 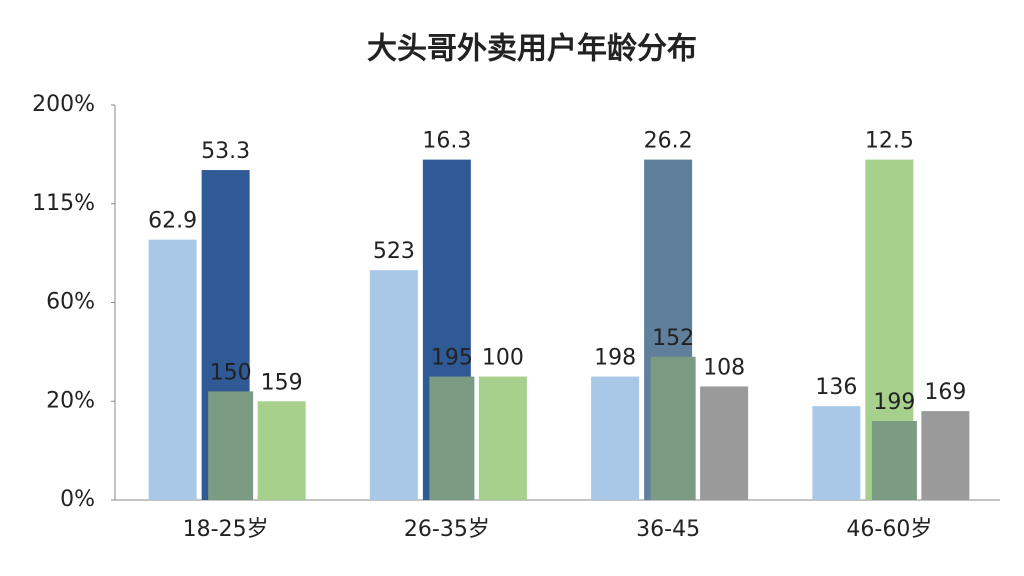 I want to click on bar-annotation: 108, so click(x=724, y=367).